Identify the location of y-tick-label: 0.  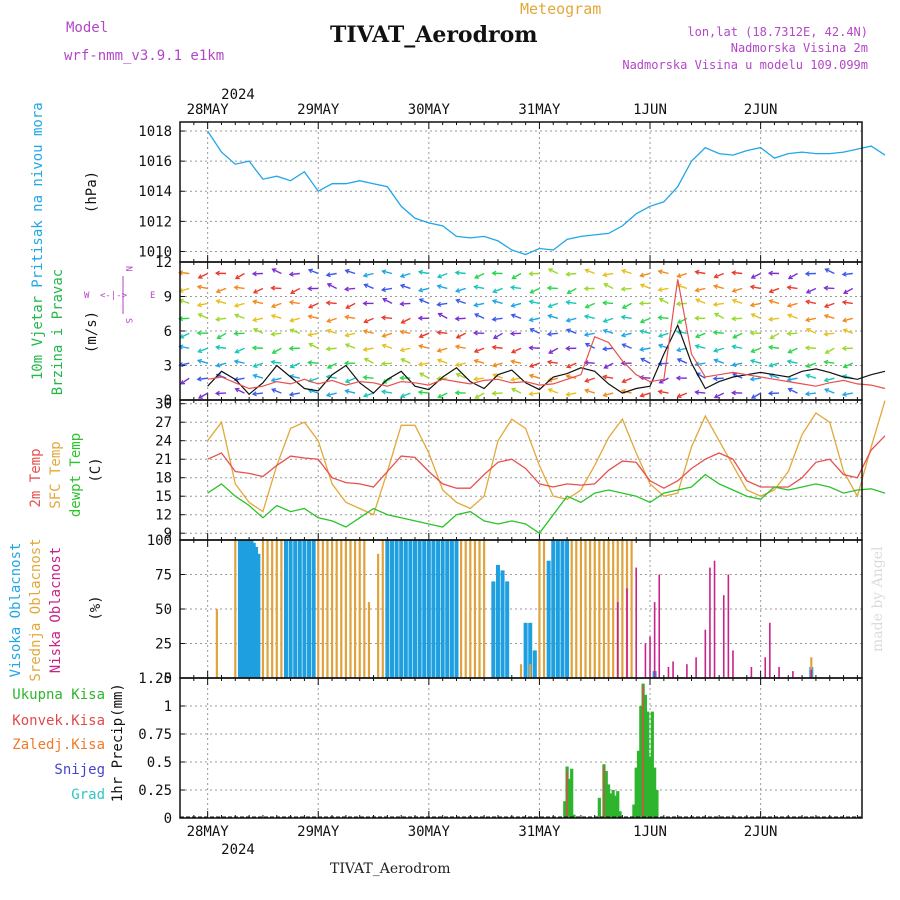
(168, 819).